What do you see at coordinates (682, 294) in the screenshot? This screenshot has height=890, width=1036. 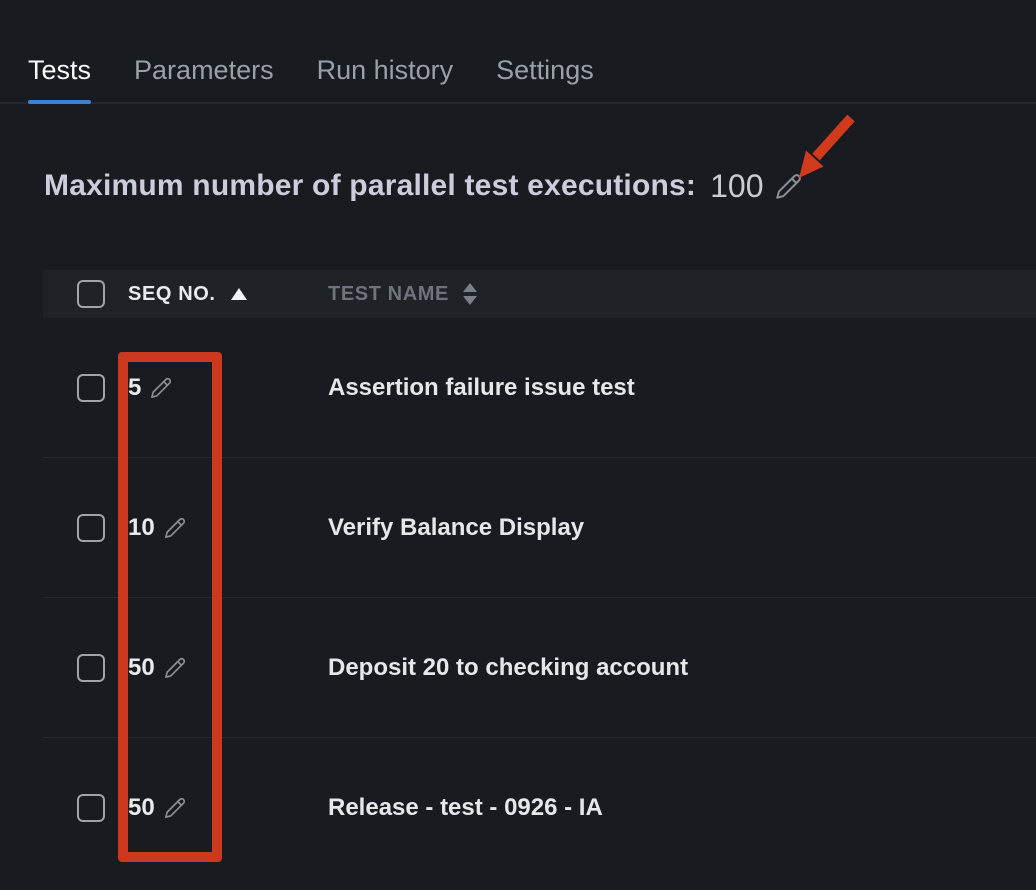 I see `test-name-column-header: TEST NAME` at bounding box center [682, 294].